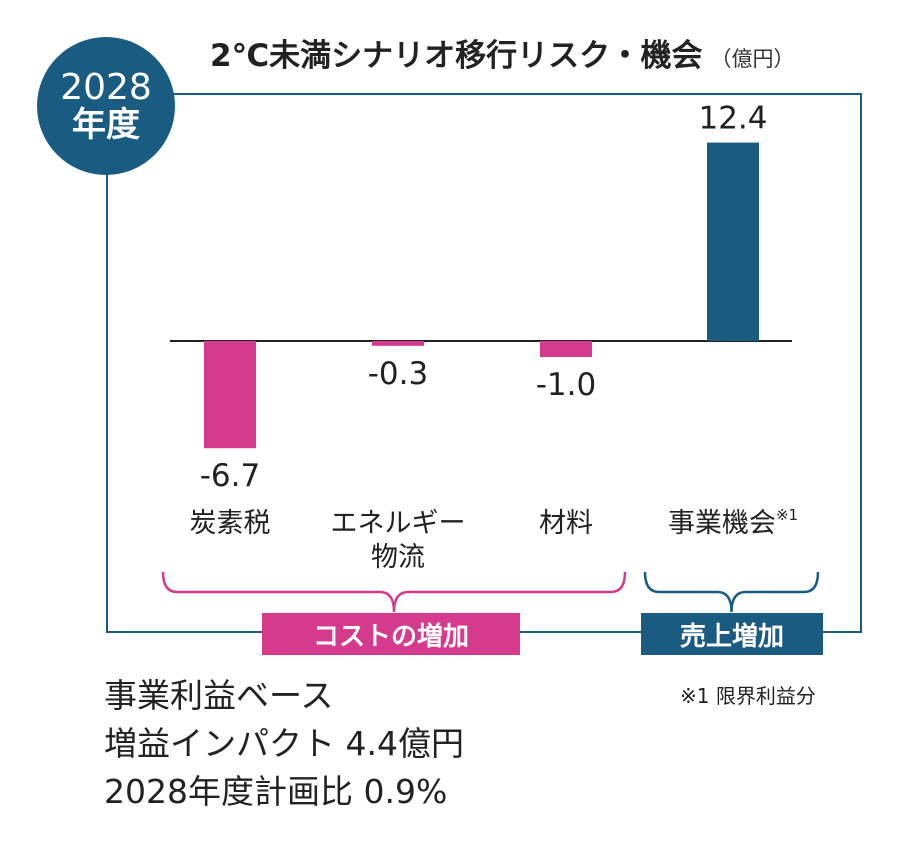 The image size is (916, 844). Describe the element at coordinates (456, 56) in the screenshot. I see `chart-title: 2℃未満シナリオ移行リスク・機会` at that location.